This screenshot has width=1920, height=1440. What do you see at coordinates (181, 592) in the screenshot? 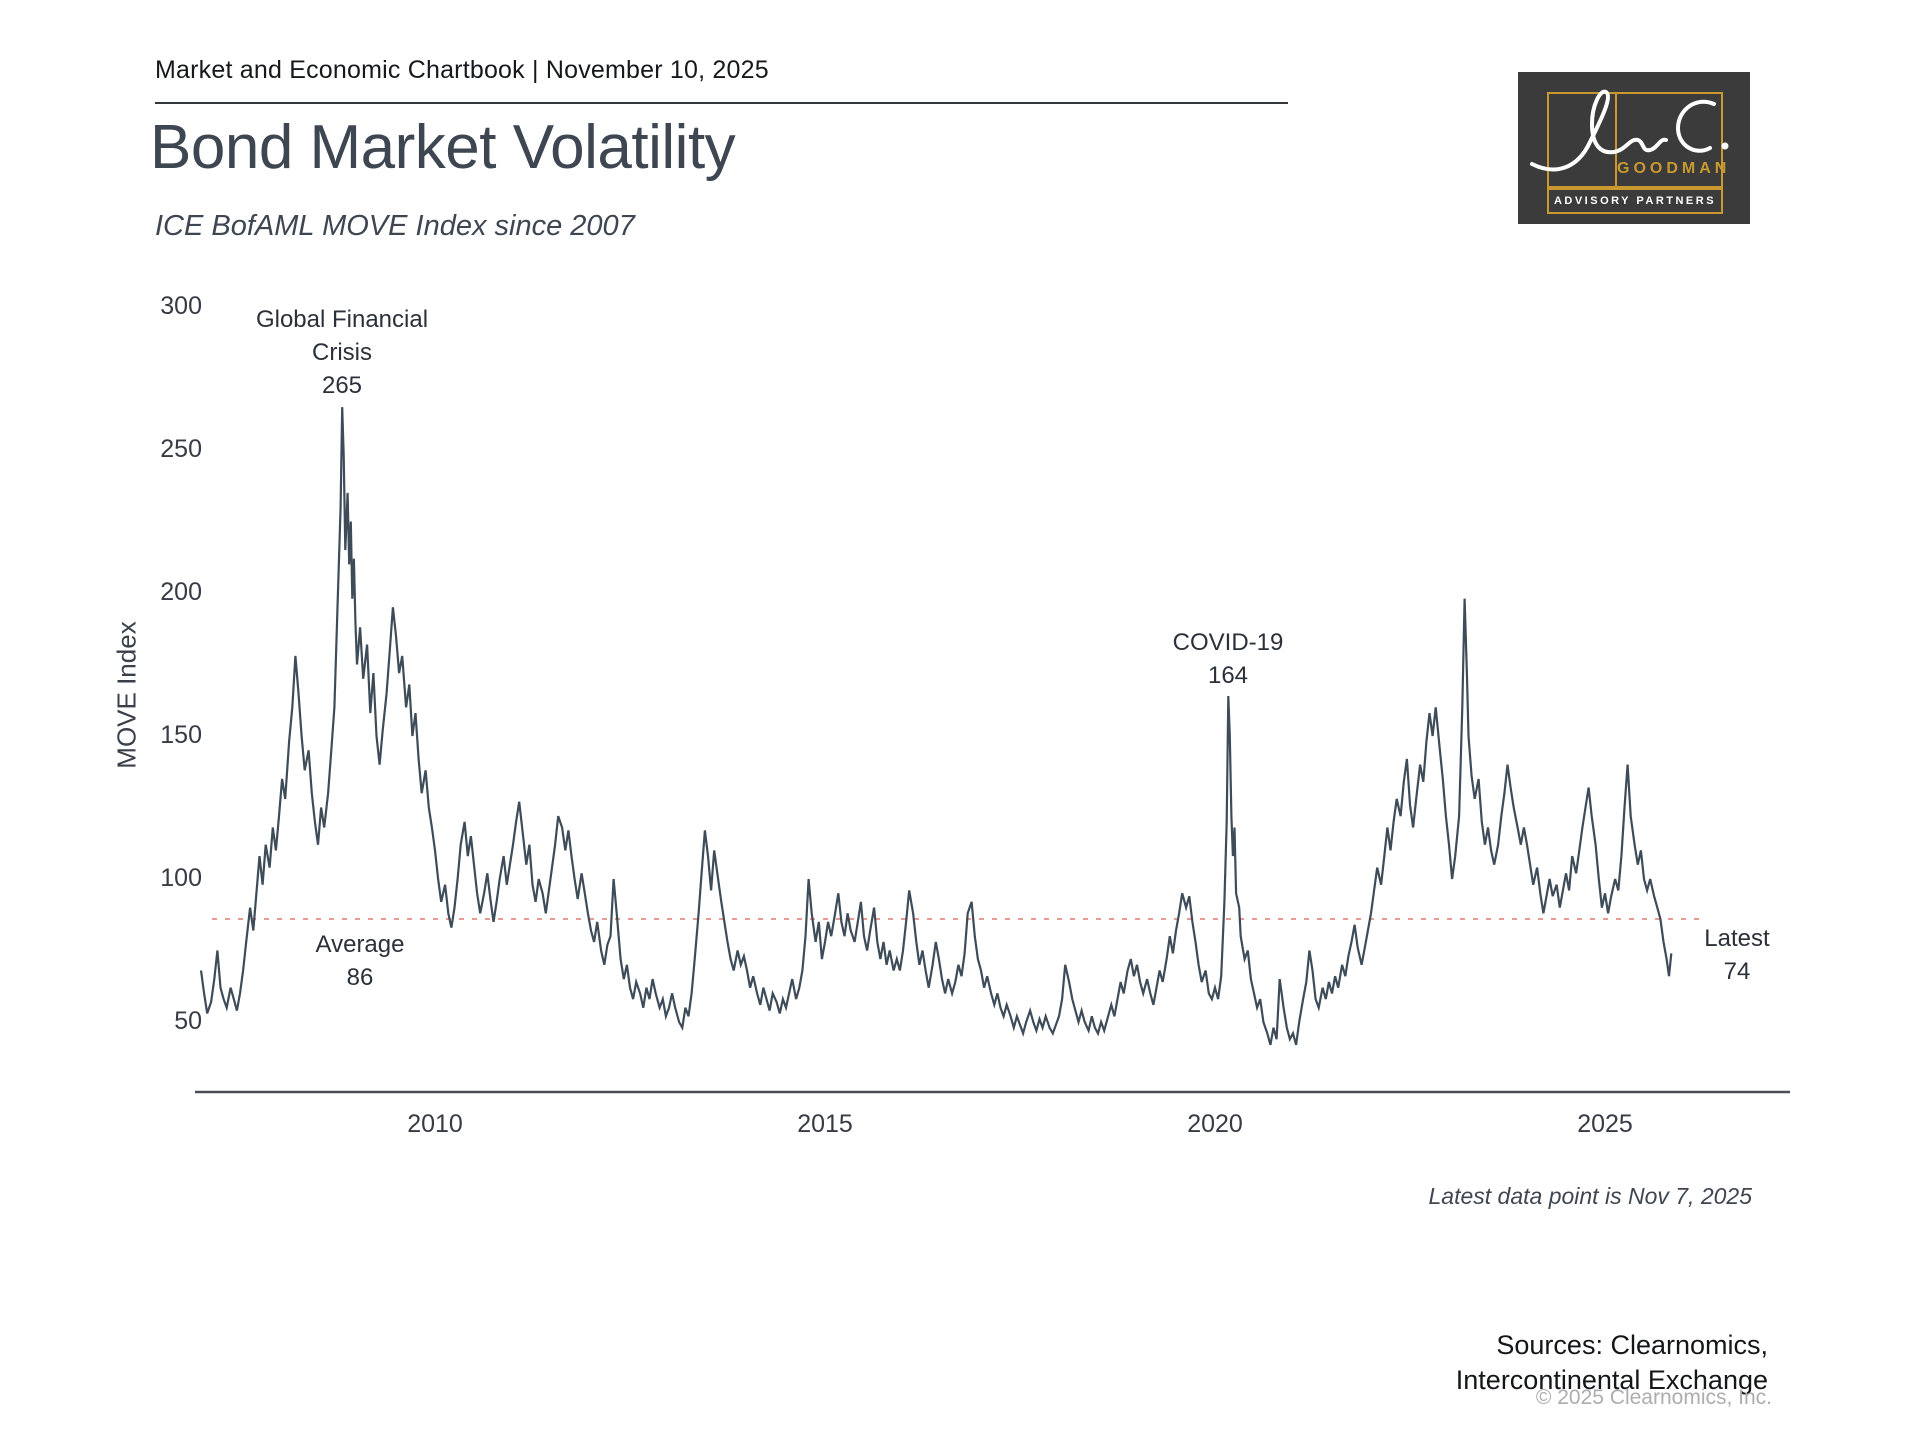
I see `y-axis-tick-label: 200` at bounding box center [181, 592].